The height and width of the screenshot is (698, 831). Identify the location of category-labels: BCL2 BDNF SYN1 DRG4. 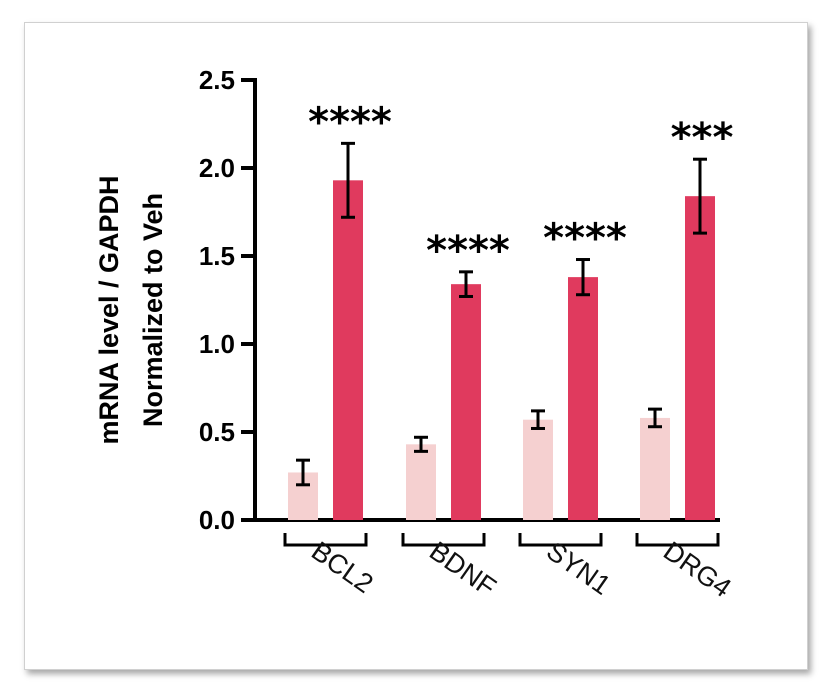
(510, 568).